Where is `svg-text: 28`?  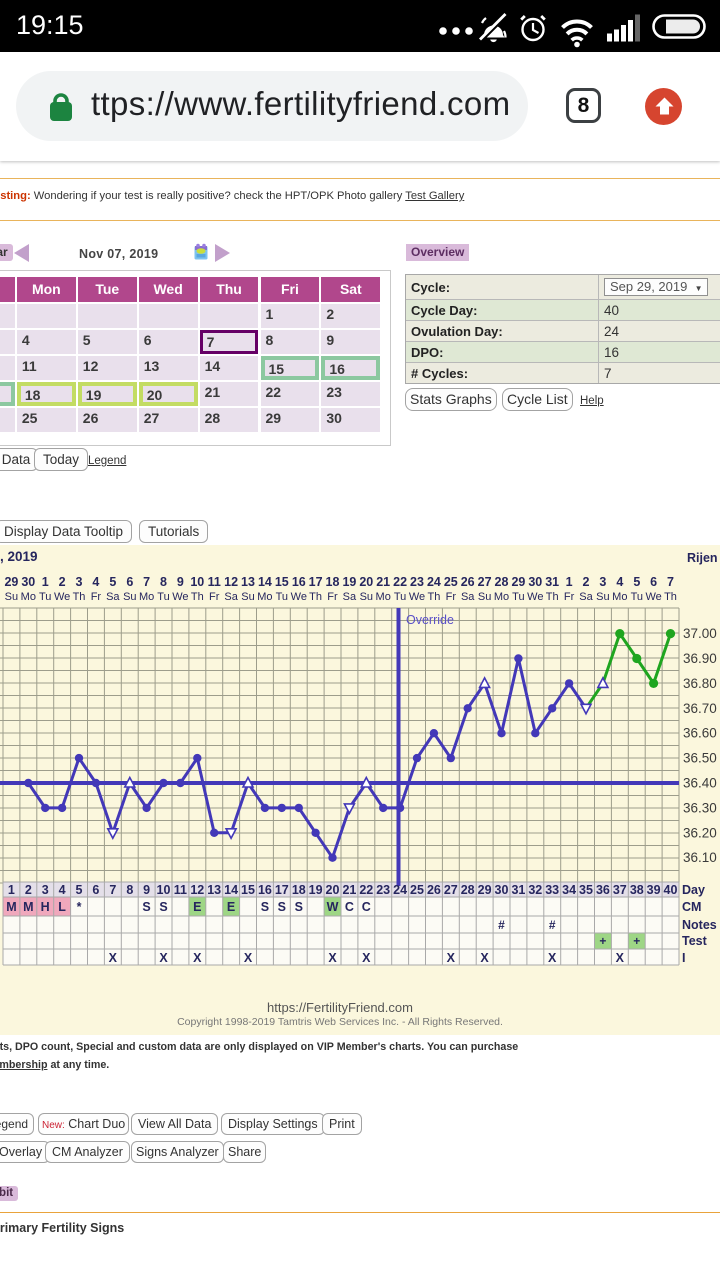 svg-text: 28 is located at coordinates (502, 582).